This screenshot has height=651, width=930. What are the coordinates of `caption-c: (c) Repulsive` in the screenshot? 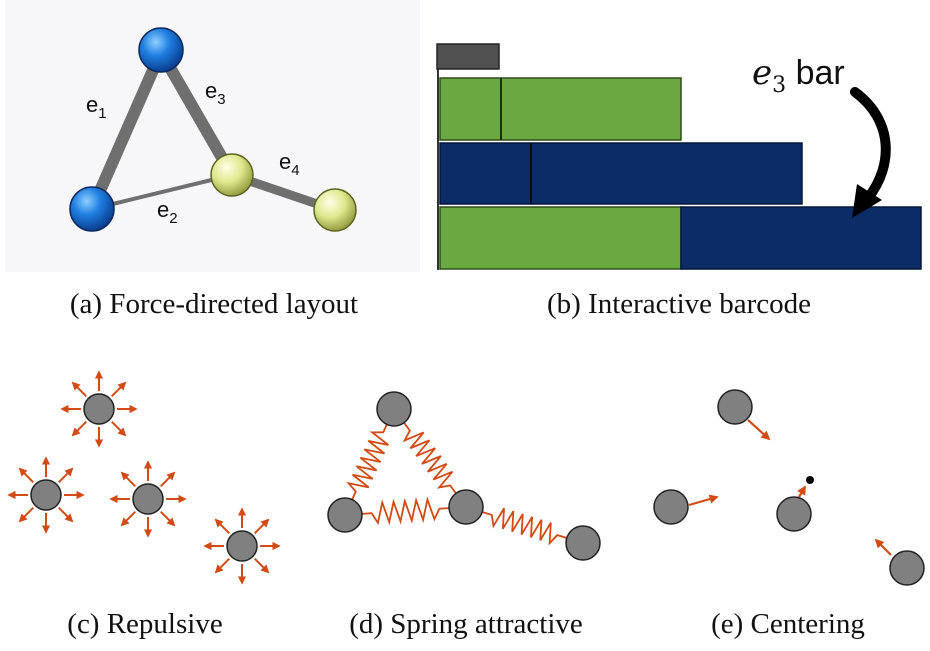 It's located at (144, 624).